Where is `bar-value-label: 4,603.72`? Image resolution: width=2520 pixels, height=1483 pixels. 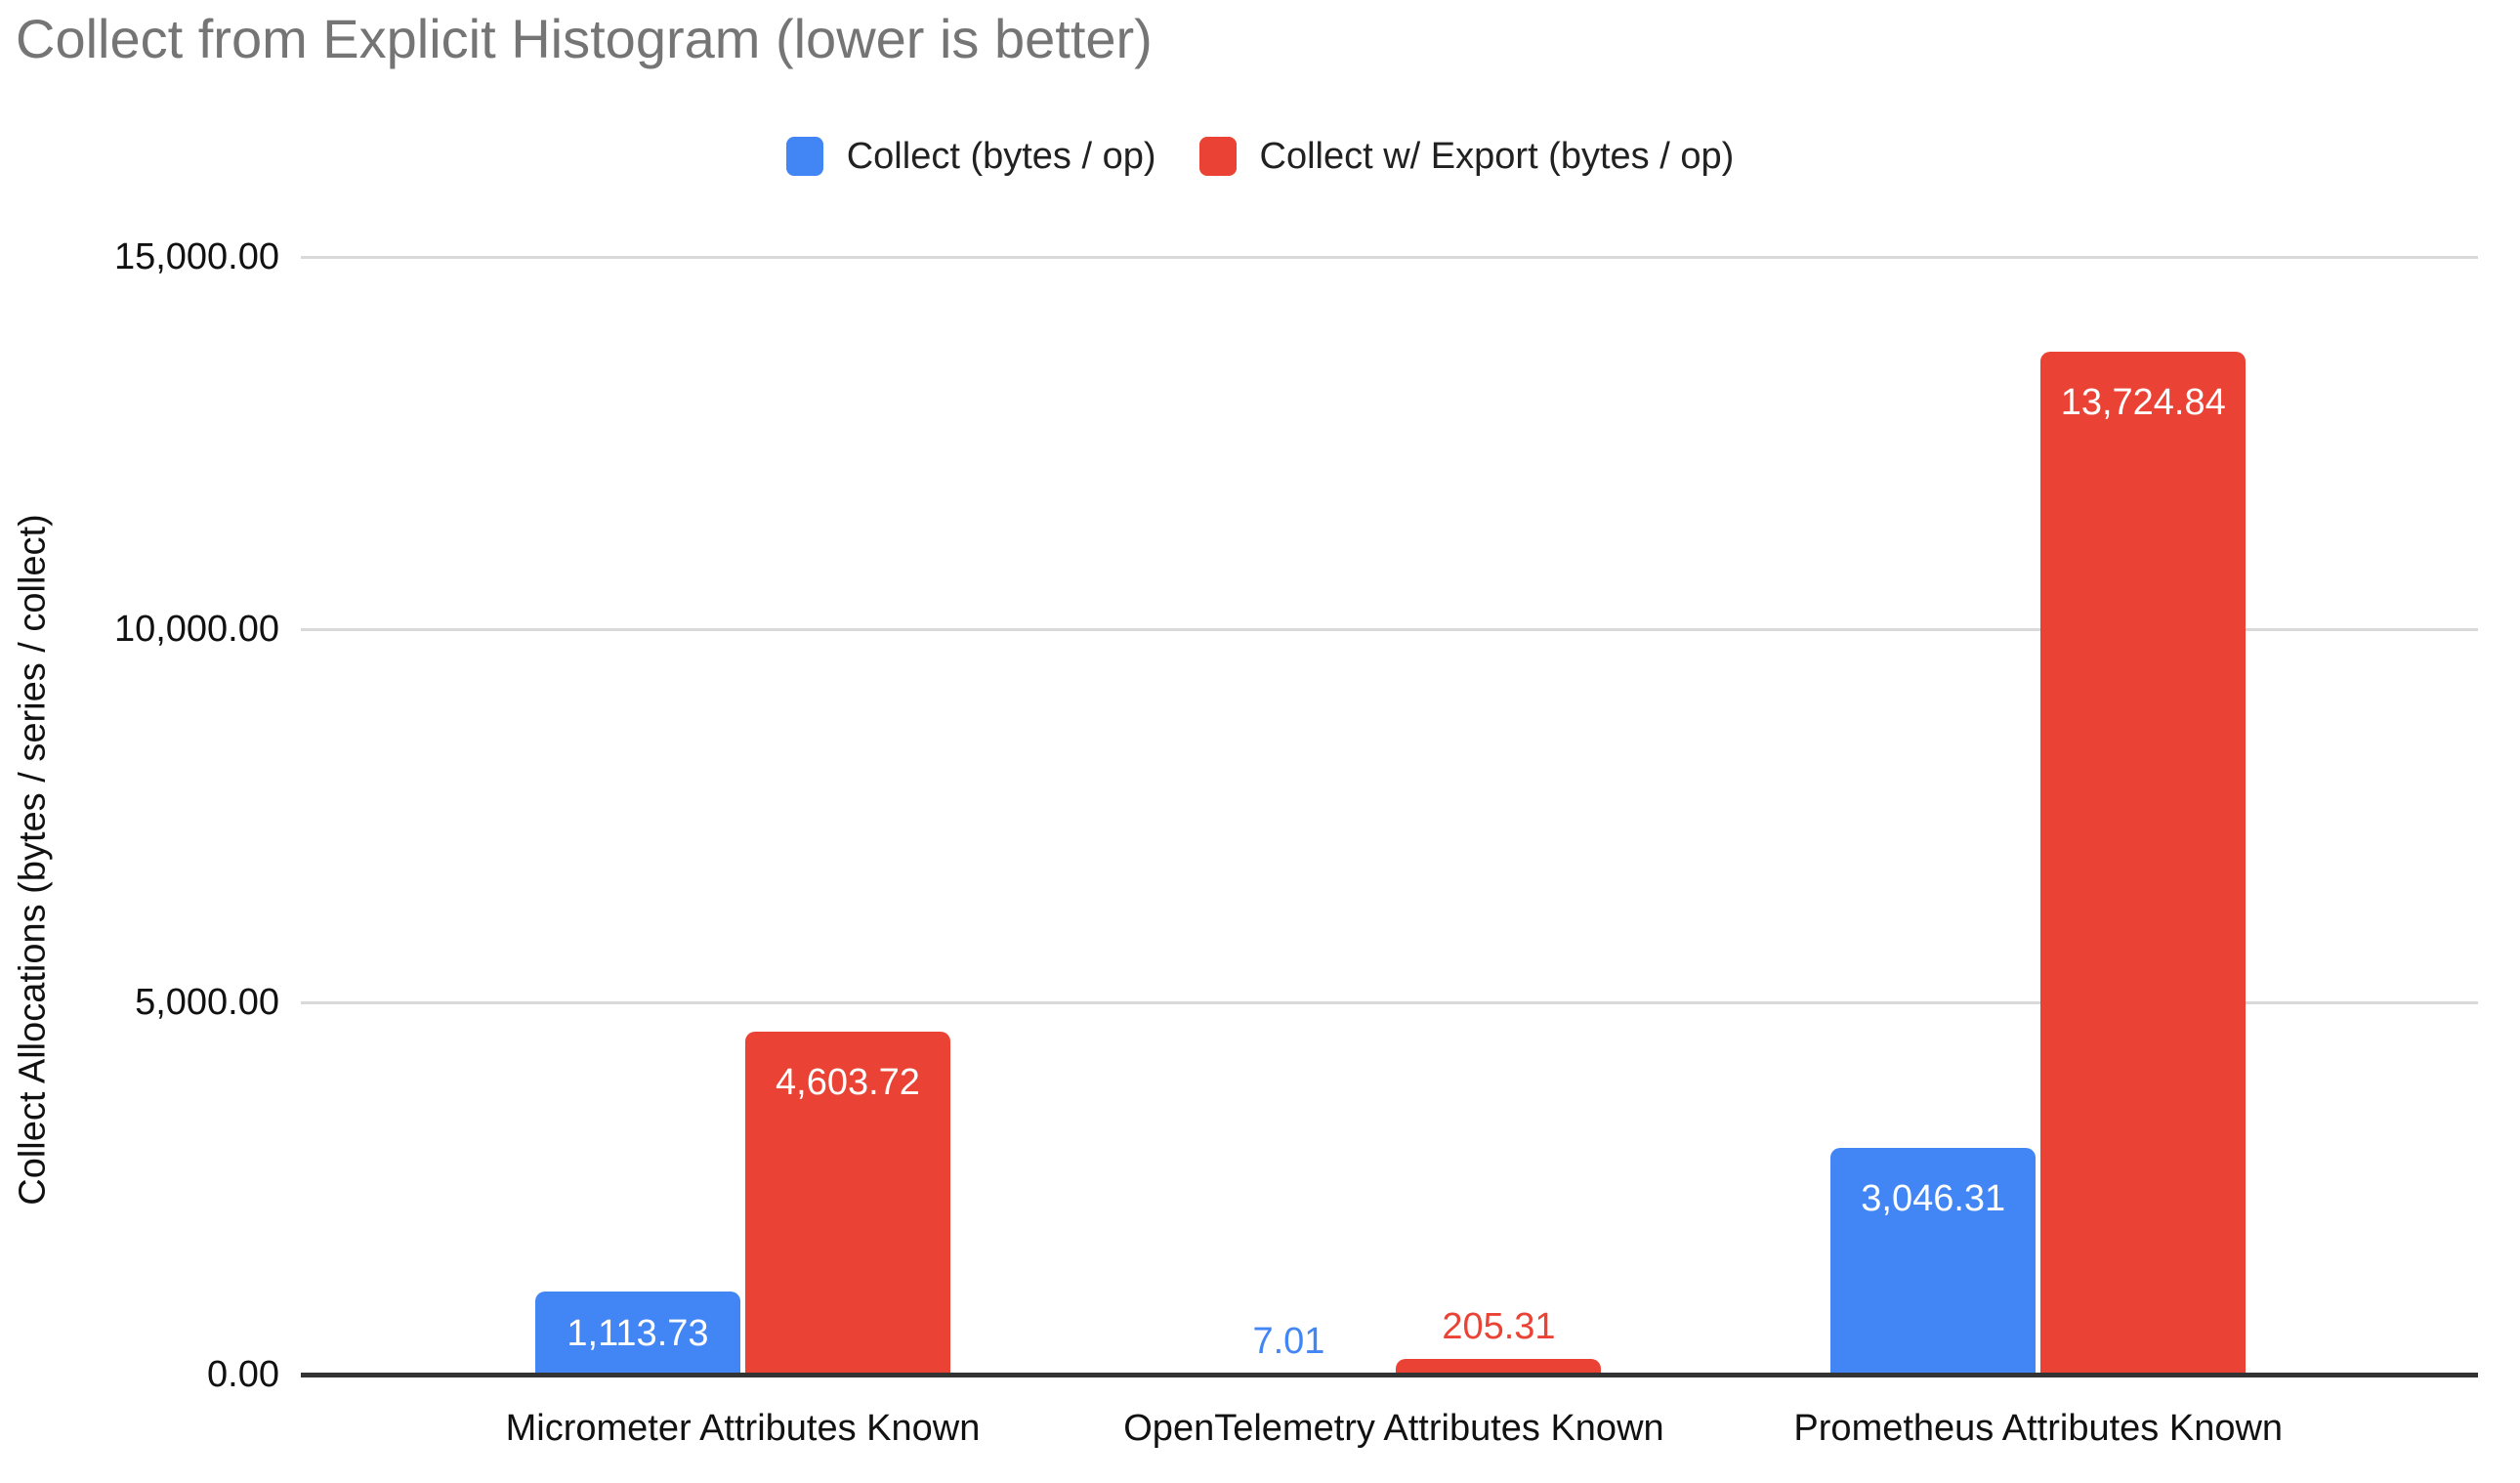 bar-value-label: 4,603.72 is located at coordinates (848, 1082).